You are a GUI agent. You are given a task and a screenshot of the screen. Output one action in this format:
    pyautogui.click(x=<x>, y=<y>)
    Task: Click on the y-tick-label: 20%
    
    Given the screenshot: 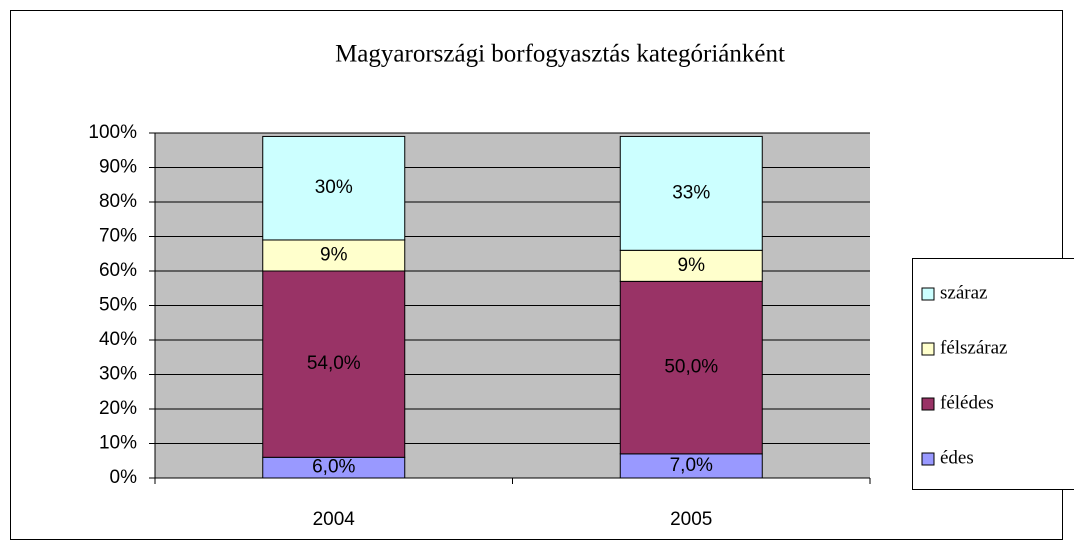 What is the action you would take?
    pyautogui.click(x=118, y=408)
    